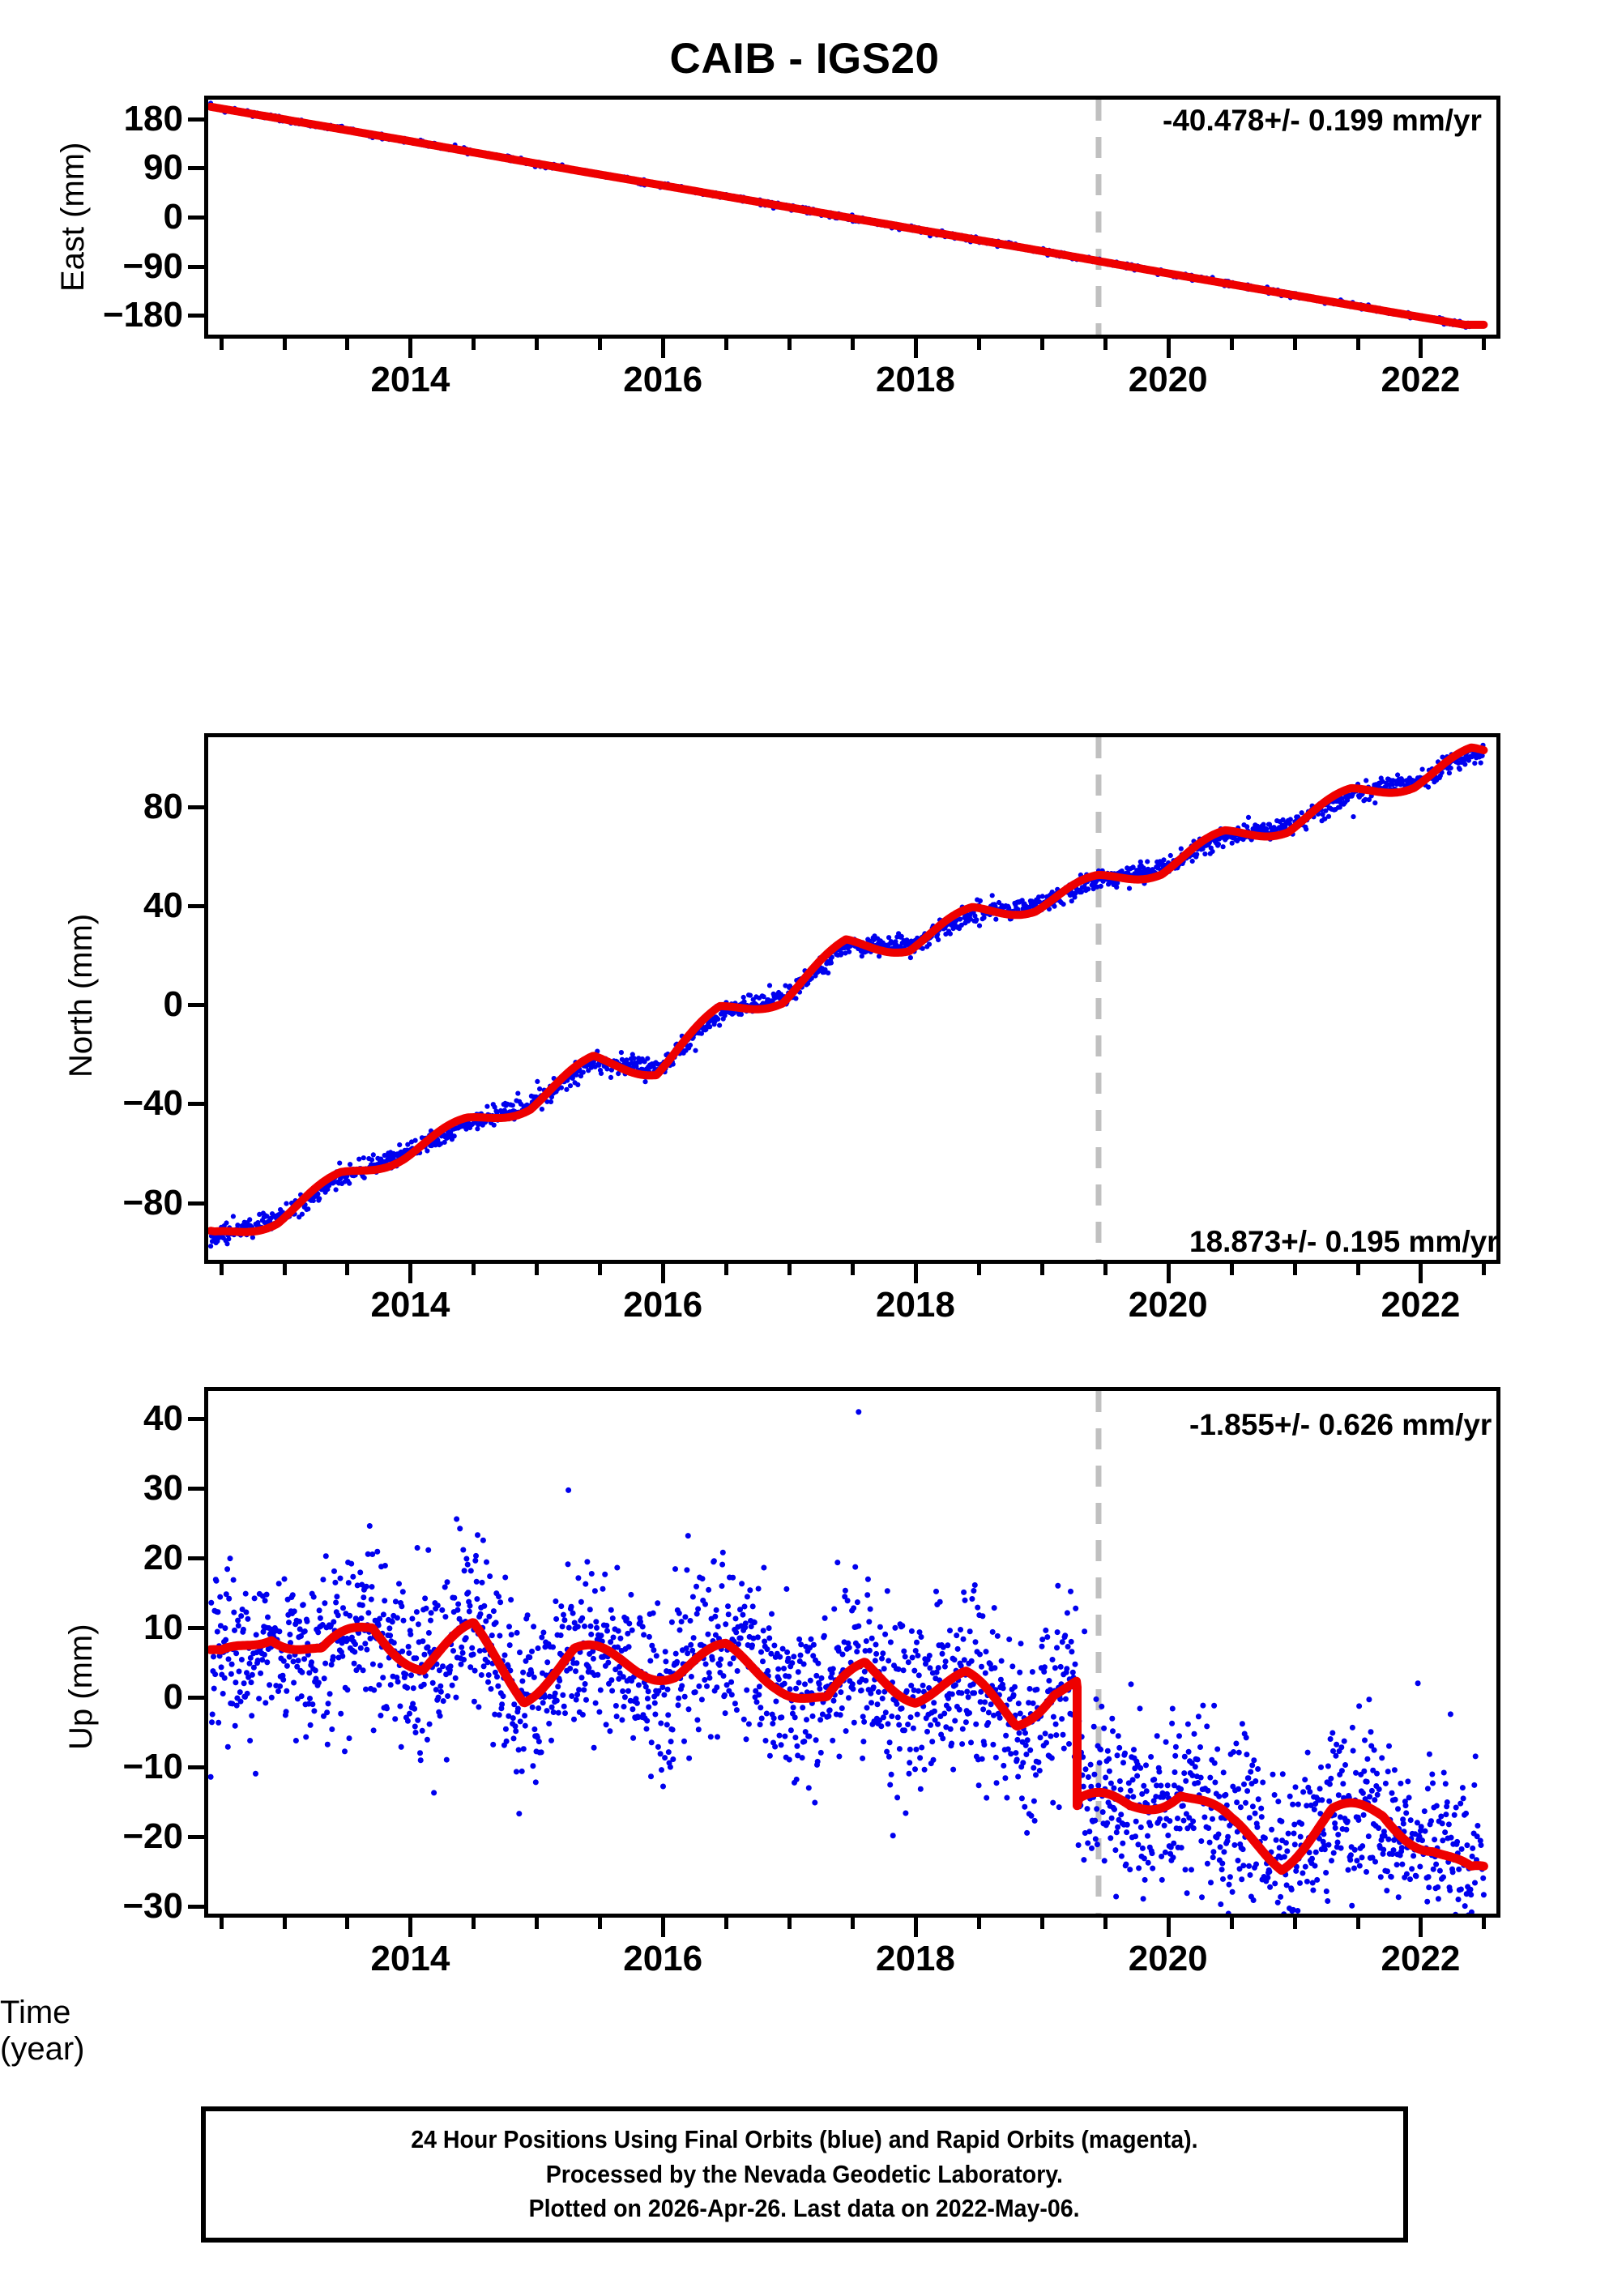 This screenshot has height=2296, width=1609. Describe the element at coordinates (848, 1747) in the screenshot. I see `trend-line-up` at that location.